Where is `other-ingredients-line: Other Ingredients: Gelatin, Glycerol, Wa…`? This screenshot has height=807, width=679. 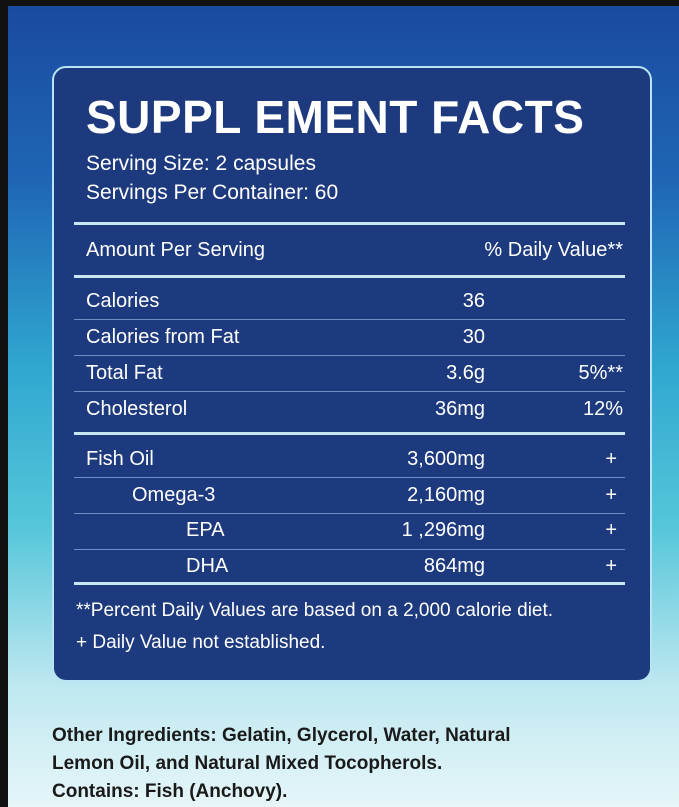
other-ingredients-line: Other Ingredients: Gelatin, Glycerol, Wa… is located at coordinates (281, 735).